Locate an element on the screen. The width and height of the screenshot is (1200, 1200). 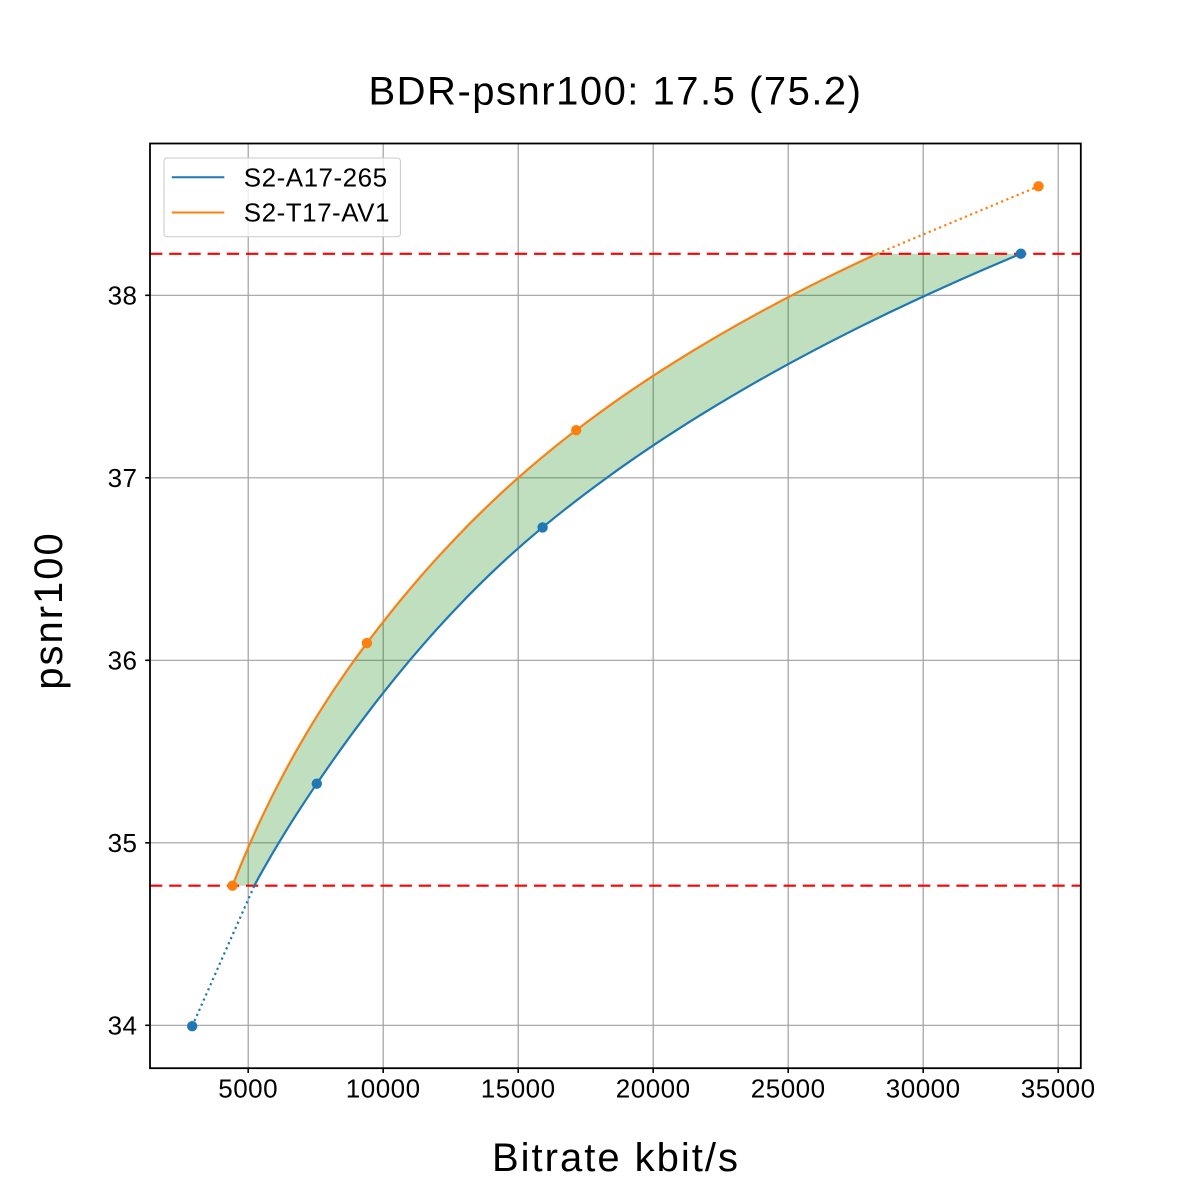
svg-text: 5000 is located at coordinates (248, 1089).